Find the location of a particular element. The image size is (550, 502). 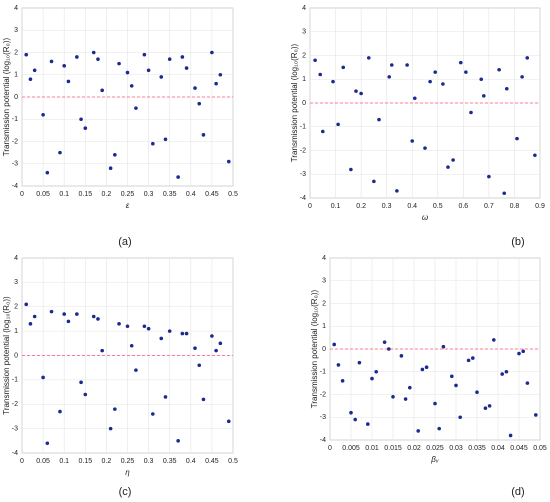

x-axis-label: η is located at coordinates (127, 472).